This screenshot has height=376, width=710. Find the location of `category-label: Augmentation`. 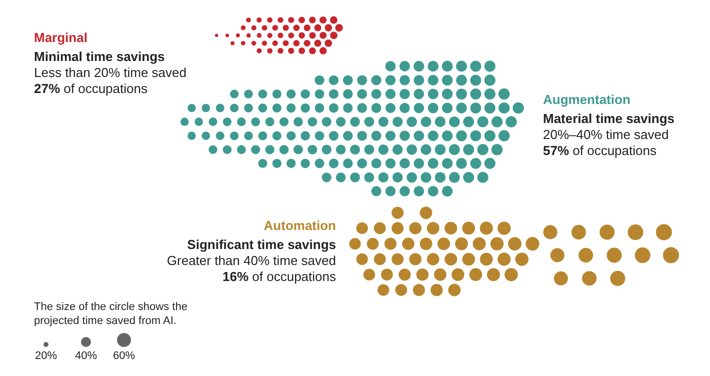

category-label: Augmentation is located at coordinates (587, 100).